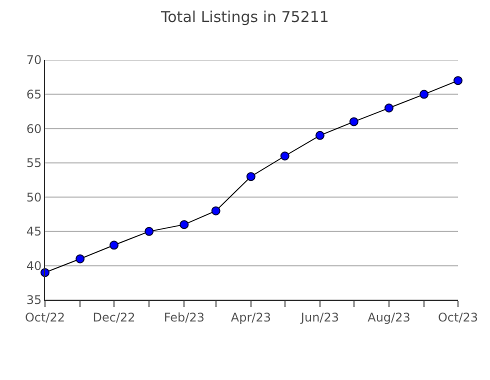 This screenshot has height=380, width=490. Describe the element at coordinates (45, 317) in the screenshot. I see `x-tick-label: Oct/22` at that location.